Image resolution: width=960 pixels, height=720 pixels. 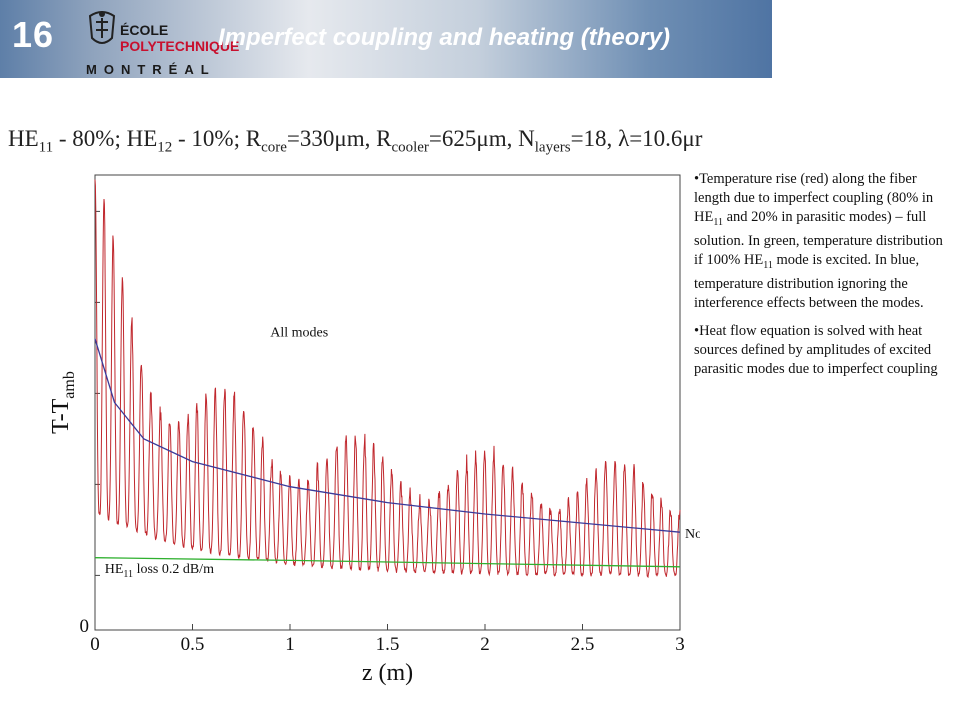 What do you see at coordinates (290, 644) in the screenshot?
I see `x-tick-label: 1` at bounding box center [290, 644].